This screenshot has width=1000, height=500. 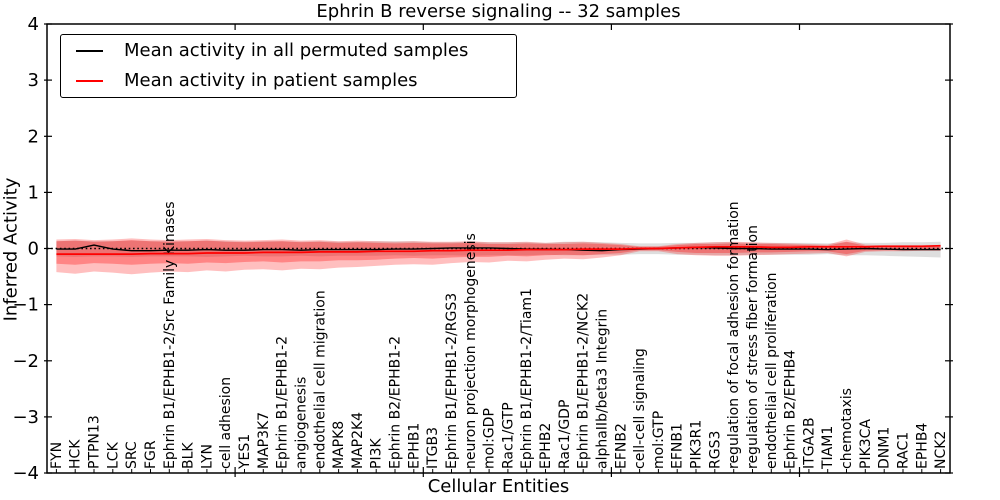 What do you see at coordinates (170, 335) in the screenshot?
I see `x-category-label: Ephrin B1/EPHB1-2/Src Family Kinases` at bounding box center [170, 335].